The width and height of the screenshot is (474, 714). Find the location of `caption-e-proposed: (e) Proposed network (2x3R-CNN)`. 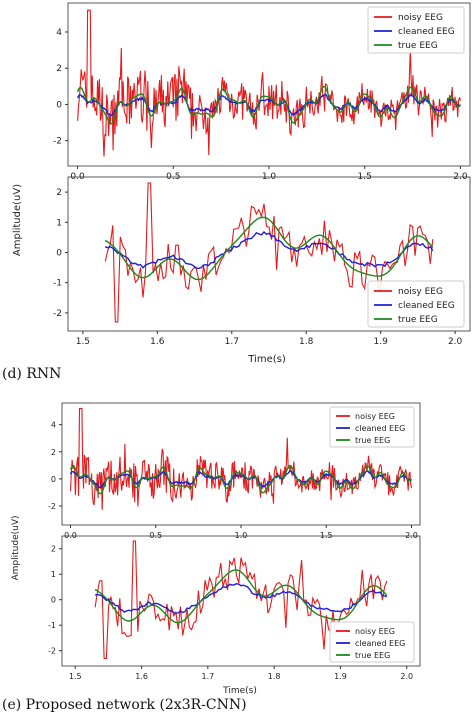

caption-e-proposed: (e) Proposed network (2x3R-CNN) is located at coordinates (124, 705).